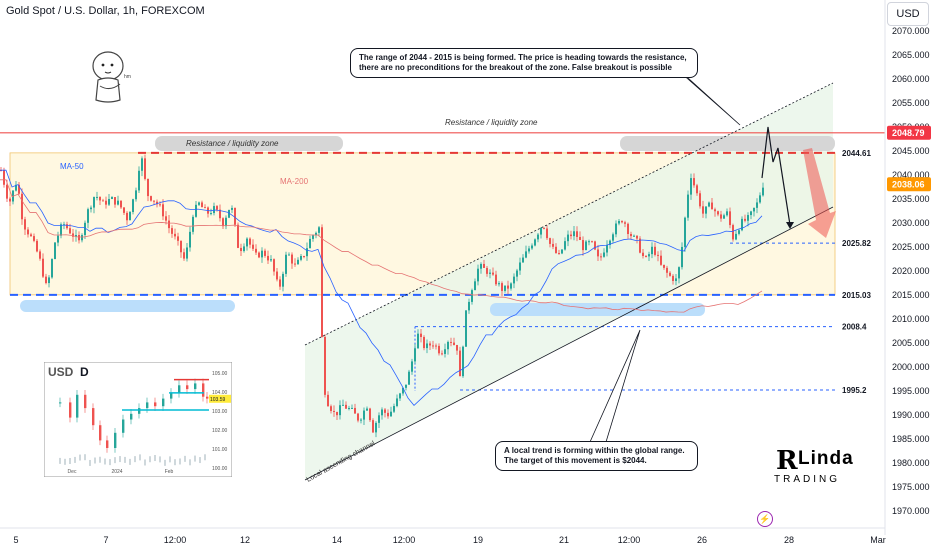 The height and width of the screenshot is (550, 932). What do you see at coordinates (854, 390) in the screenshot?
I see `level-label: 1995.2` at bounding box center [854, 390].